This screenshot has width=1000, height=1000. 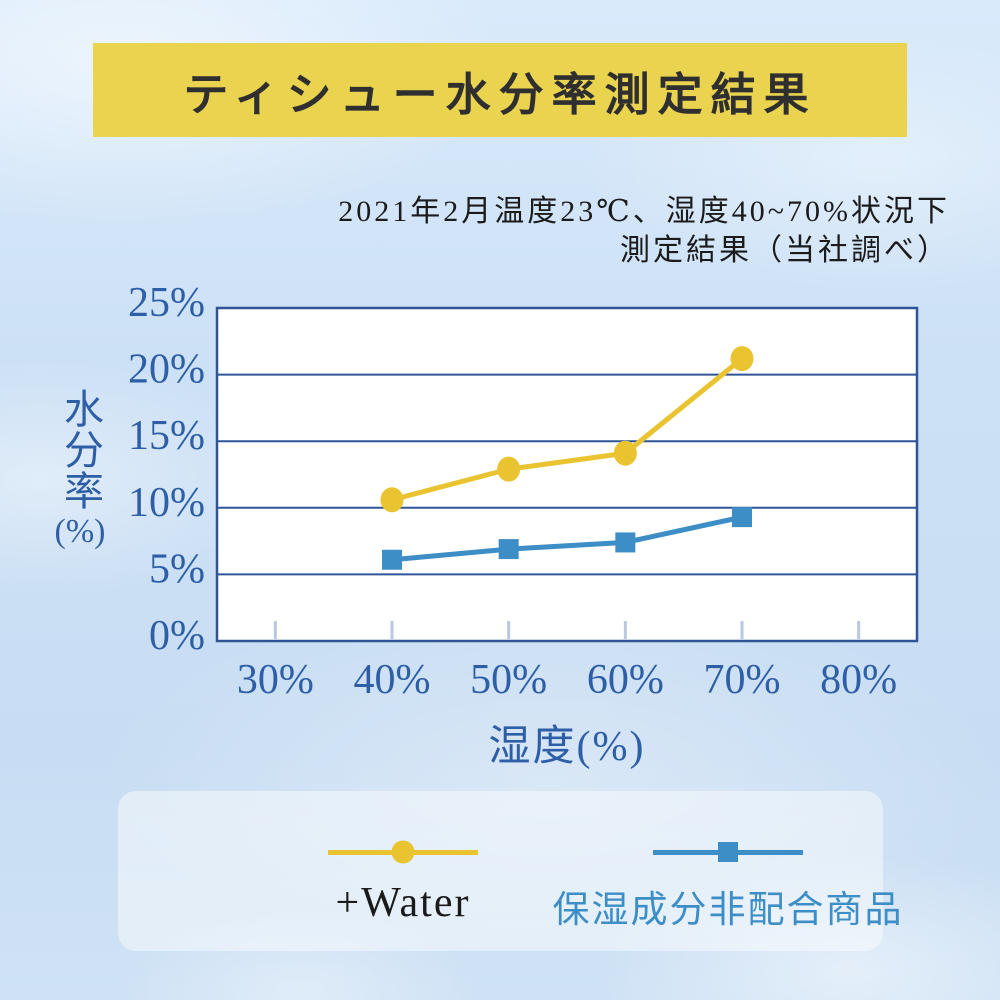 What do you see at coordinates (728, 871) in the screenshot?
I see `legend-item-no-moisturizer: 保湿成分非配合商品` at bounding box center [728, 871].